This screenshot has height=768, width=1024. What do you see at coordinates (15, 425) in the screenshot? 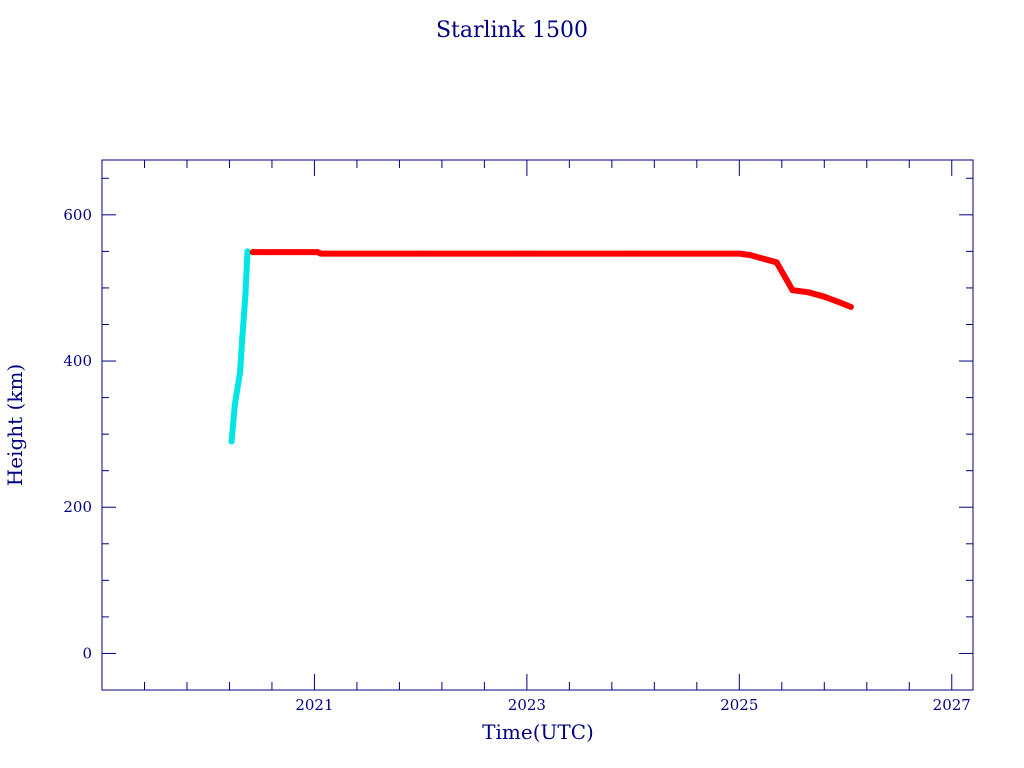
I see `y-axis-label: Height (km)` at bounding box center [15, 425].